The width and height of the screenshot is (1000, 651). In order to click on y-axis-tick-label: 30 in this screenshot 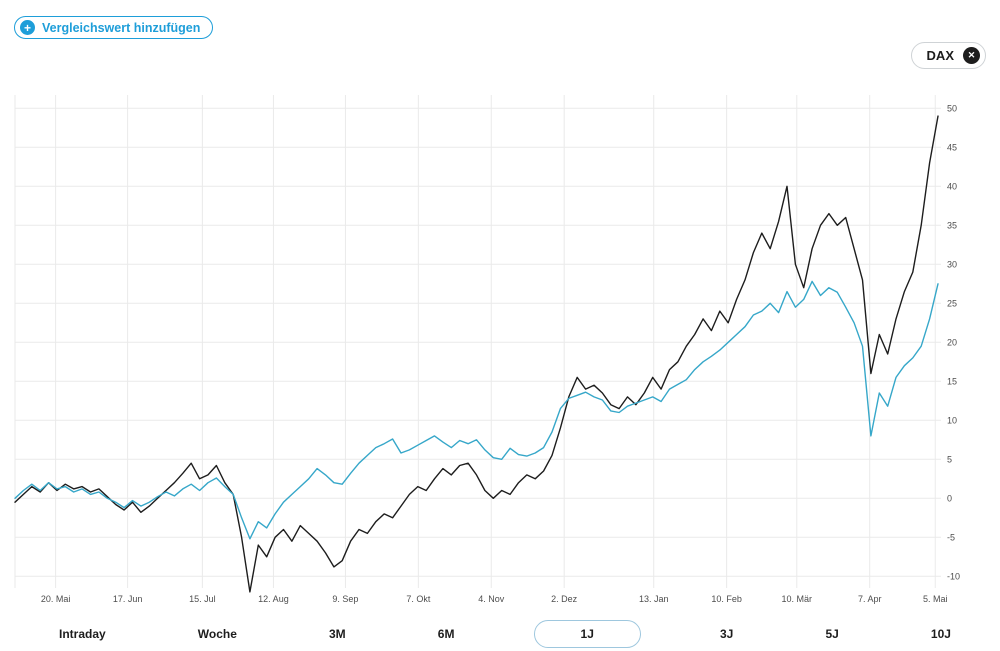, I will do `click(952, 264)`.